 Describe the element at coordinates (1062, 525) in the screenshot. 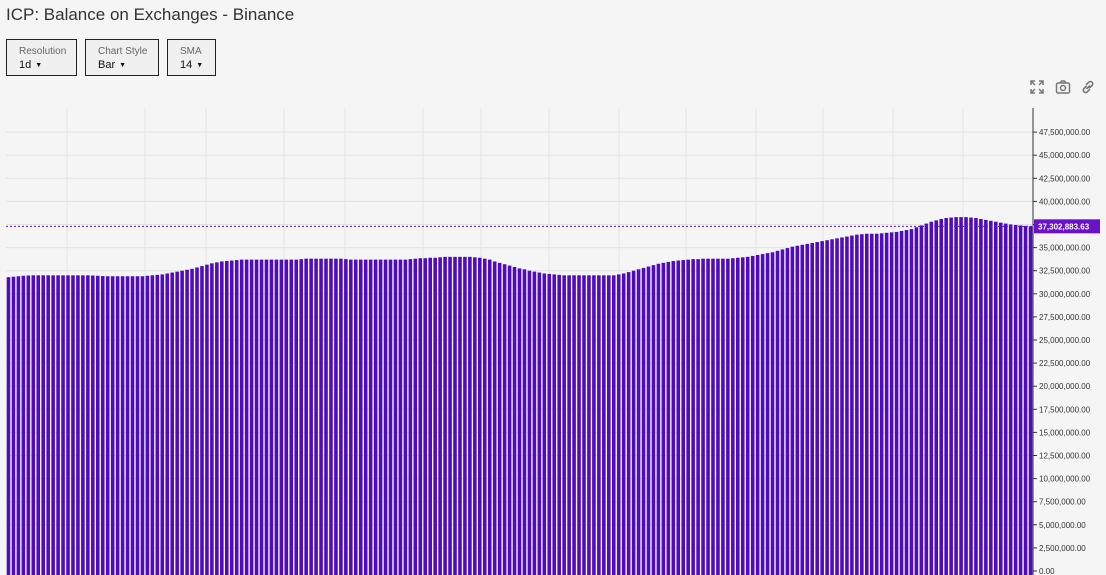

I see `y-tick-label: 5,000,000.00` at that location.